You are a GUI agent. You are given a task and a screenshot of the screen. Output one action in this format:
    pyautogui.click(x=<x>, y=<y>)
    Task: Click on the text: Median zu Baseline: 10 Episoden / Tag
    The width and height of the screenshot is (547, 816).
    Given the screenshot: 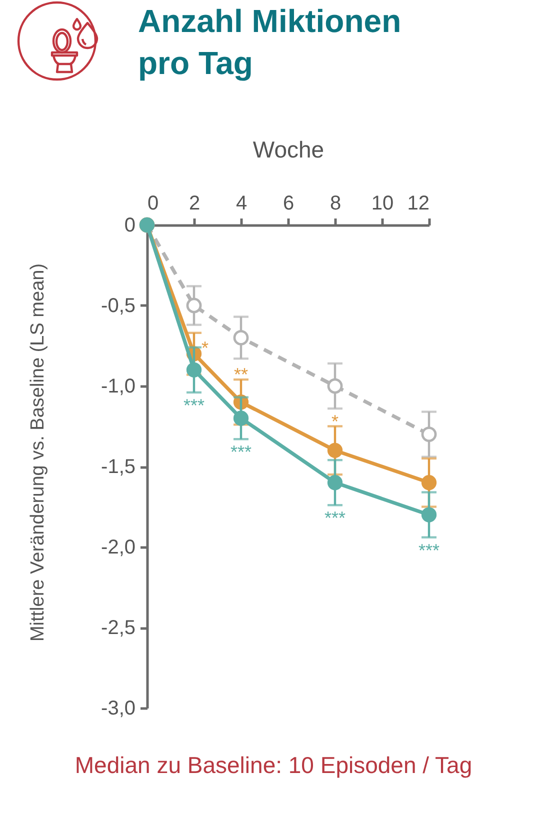 What is the action you would take?
    pyautogui.click(x=274, y=765)
    